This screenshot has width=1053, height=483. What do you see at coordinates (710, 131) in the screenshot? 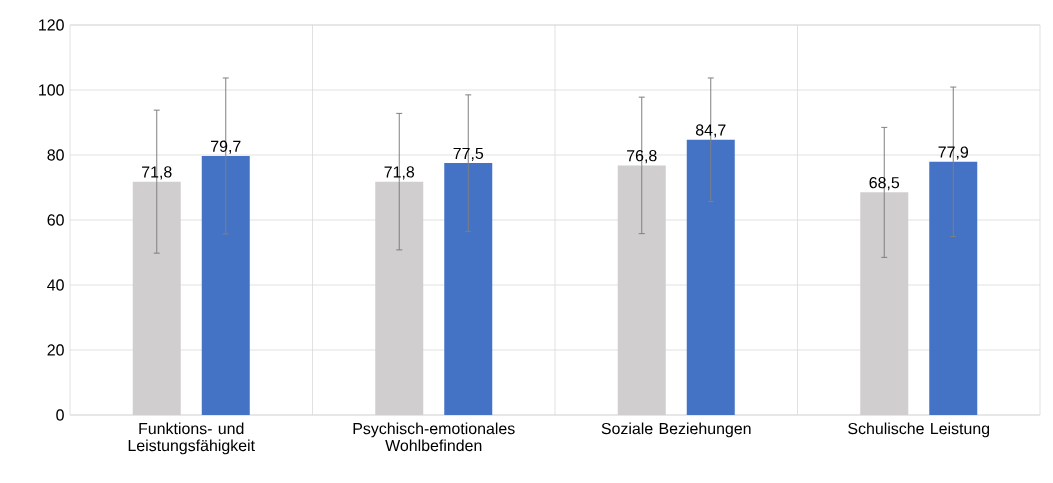
I see `data-label: 84,7` at bounding box center [710, 131].